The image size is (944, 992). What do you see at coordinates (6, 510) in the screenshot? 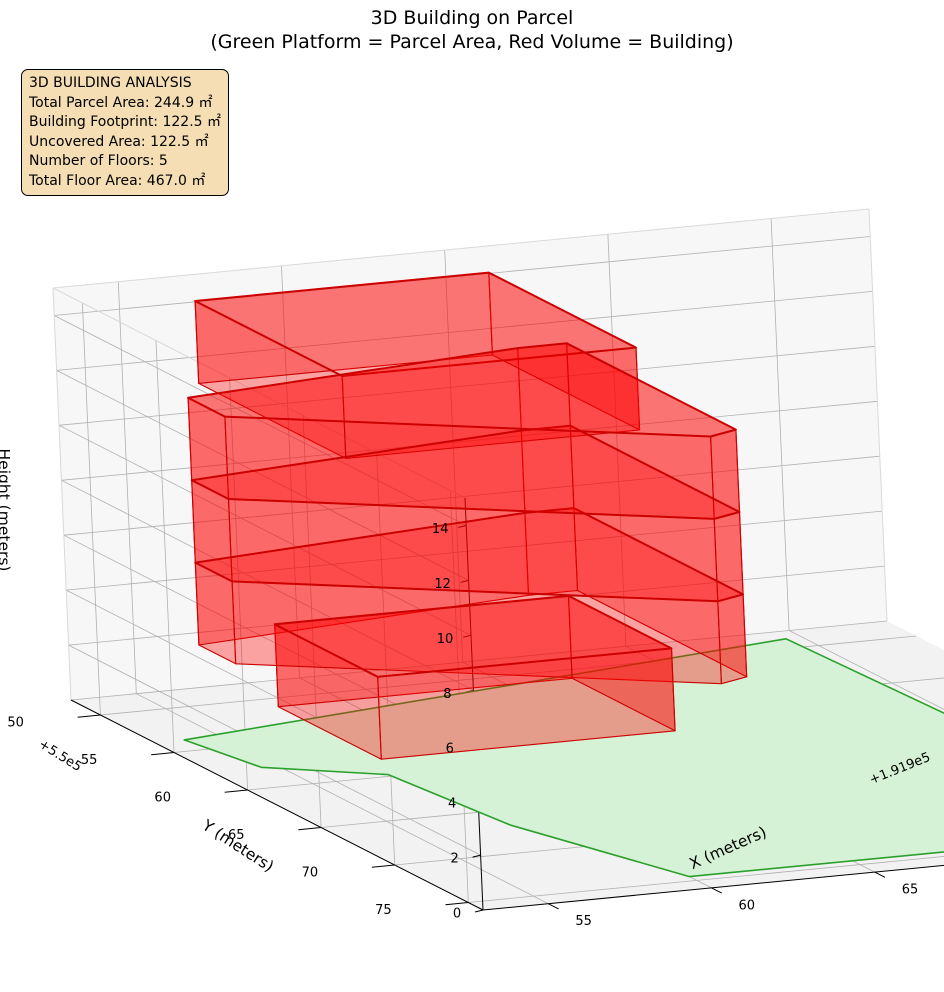
I see `z-axis-title: Height (meters)` at bounding box center [6, 510].